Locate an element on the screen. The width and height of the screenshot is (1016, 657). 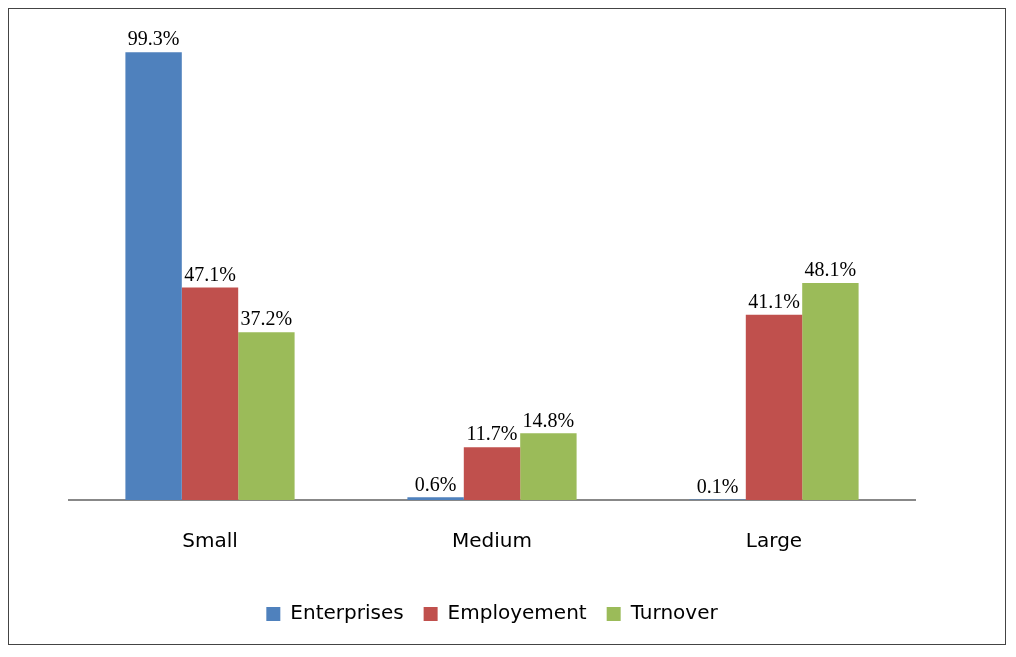
legend-label: Enterprises is located at coordinates (347, 612).